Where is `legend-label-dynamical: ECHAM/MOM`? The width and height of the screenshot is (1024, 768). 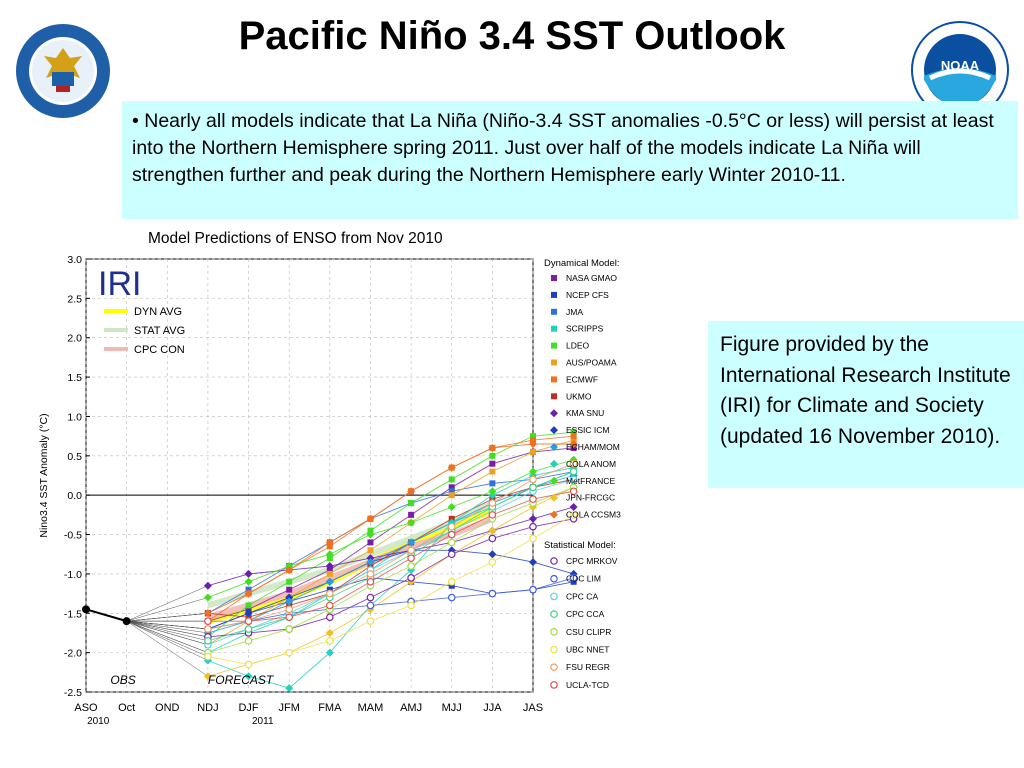
legend-label-dynamical: ECHAM/MOM is located at coordinates (593, 447).